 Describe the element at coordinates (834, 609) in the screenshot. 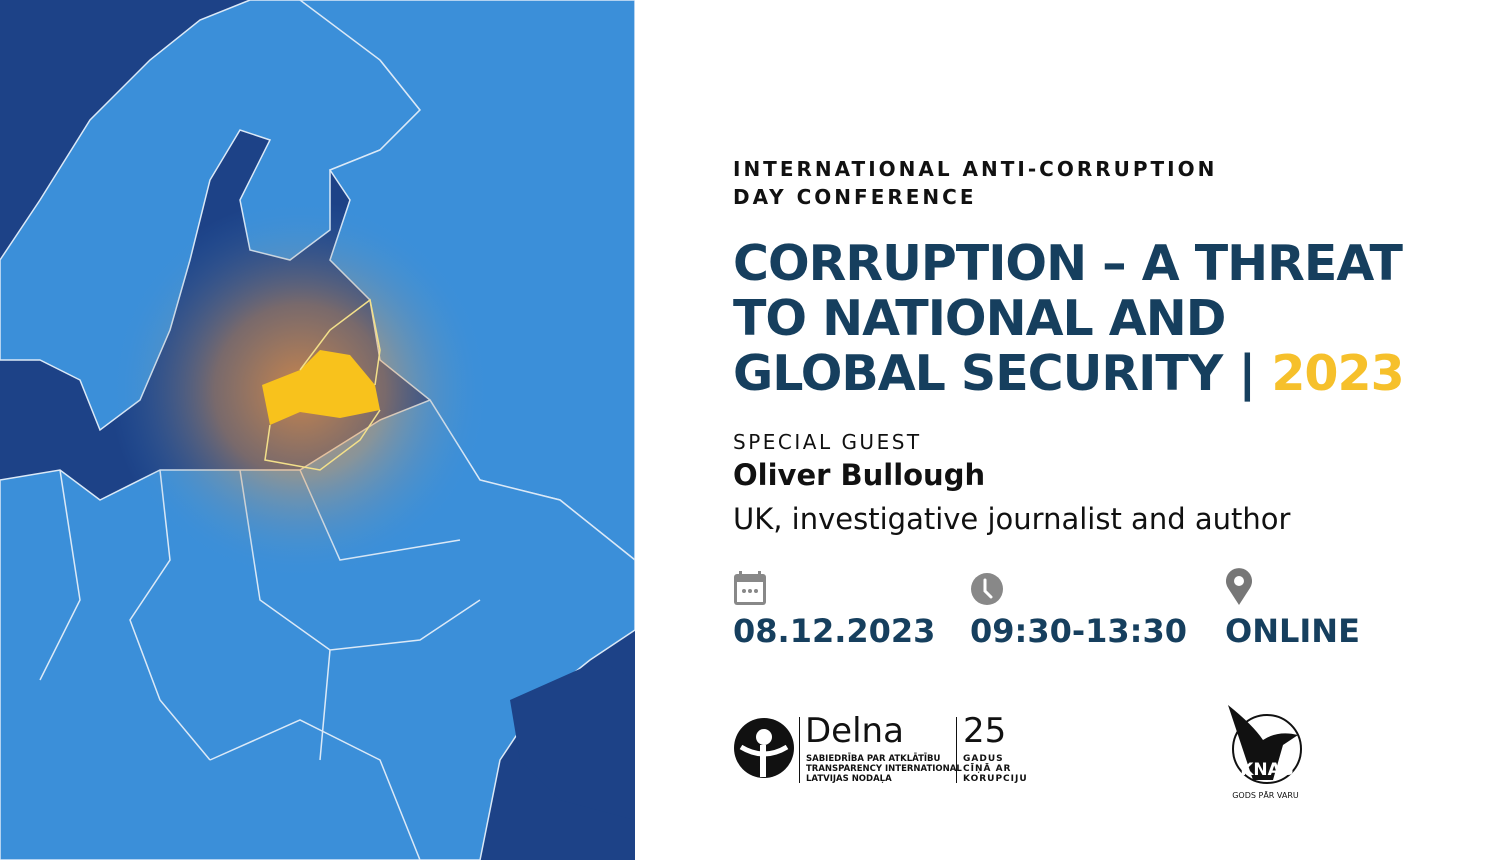

I see `date-info: 08.12.2023` at that location.